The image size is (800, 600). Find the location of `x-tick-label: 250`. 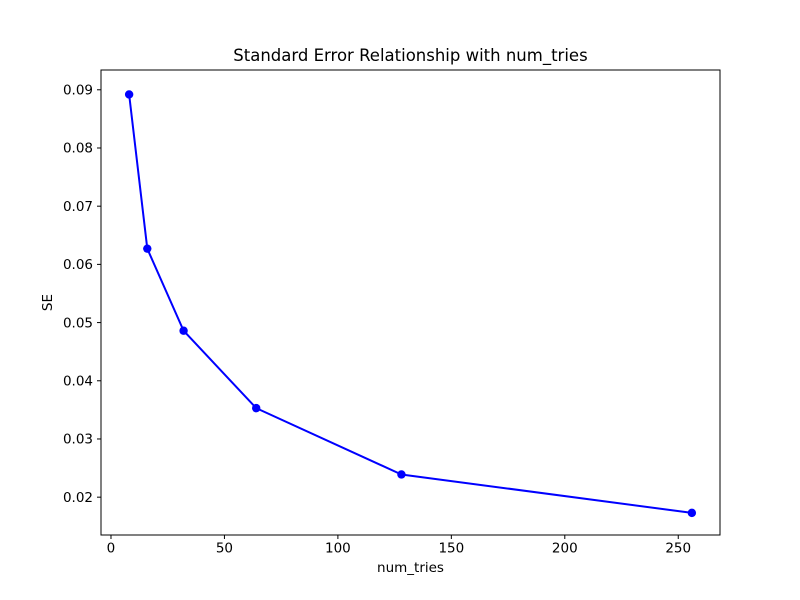

x-tick-label: 250 is located at coordinates (678, 549).